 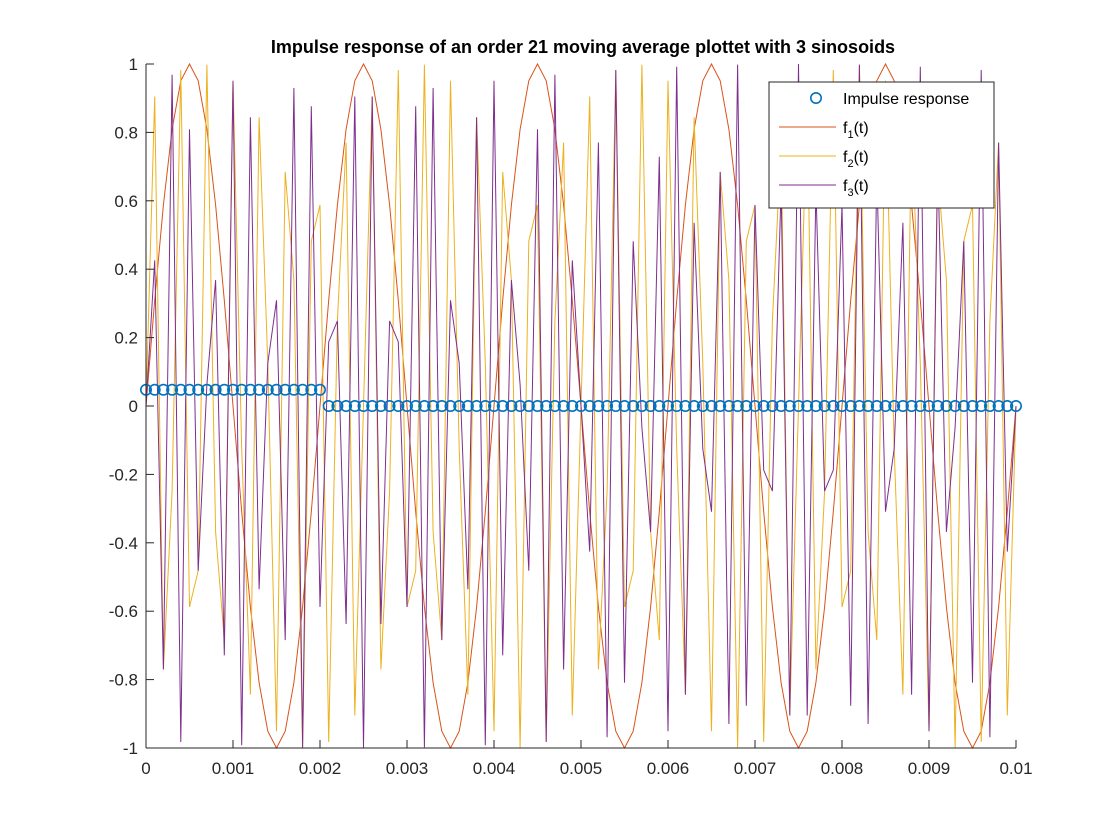 I want to click on legend-subscript: 2, so click(x=850, y=164).